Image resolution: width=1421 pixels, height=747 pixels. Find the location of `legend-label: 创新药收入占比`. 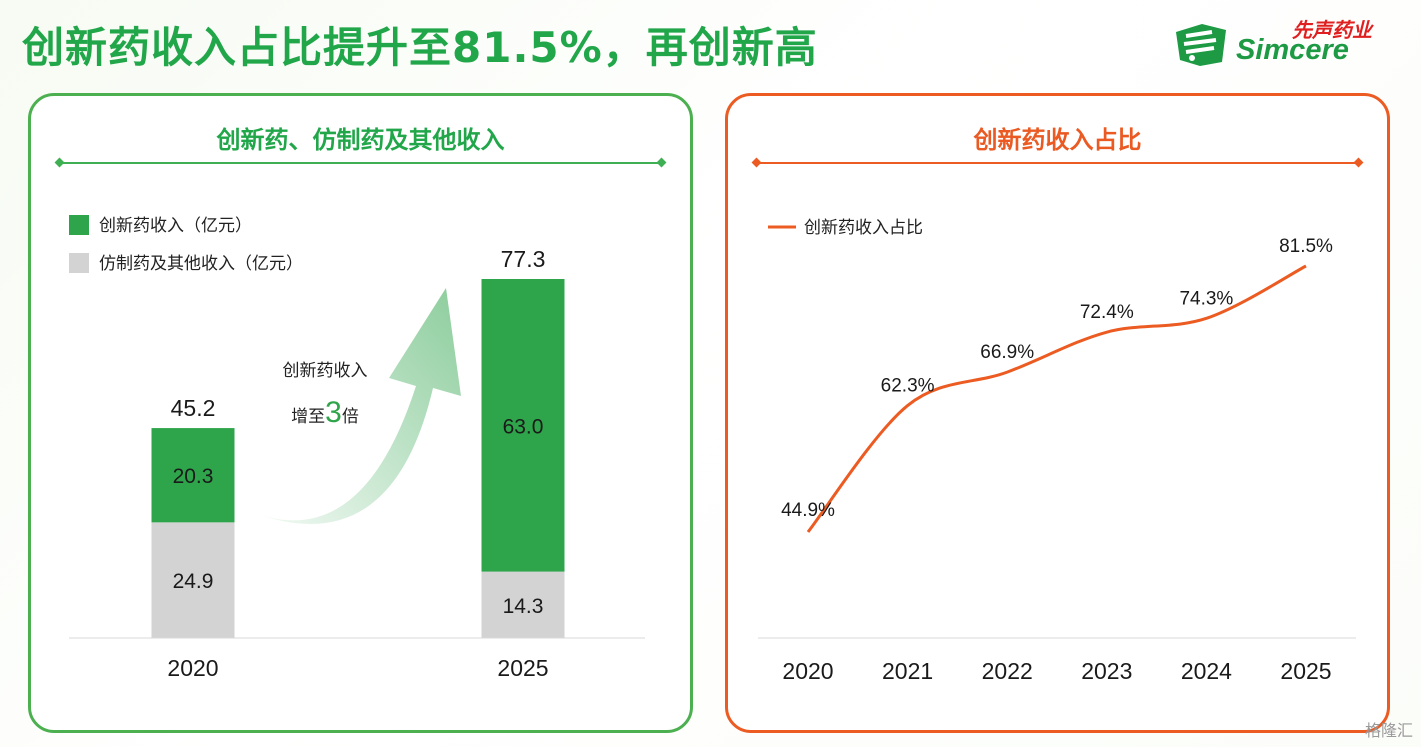

legend-label: 创新药收入占比 is located at coordinates (863, 228).